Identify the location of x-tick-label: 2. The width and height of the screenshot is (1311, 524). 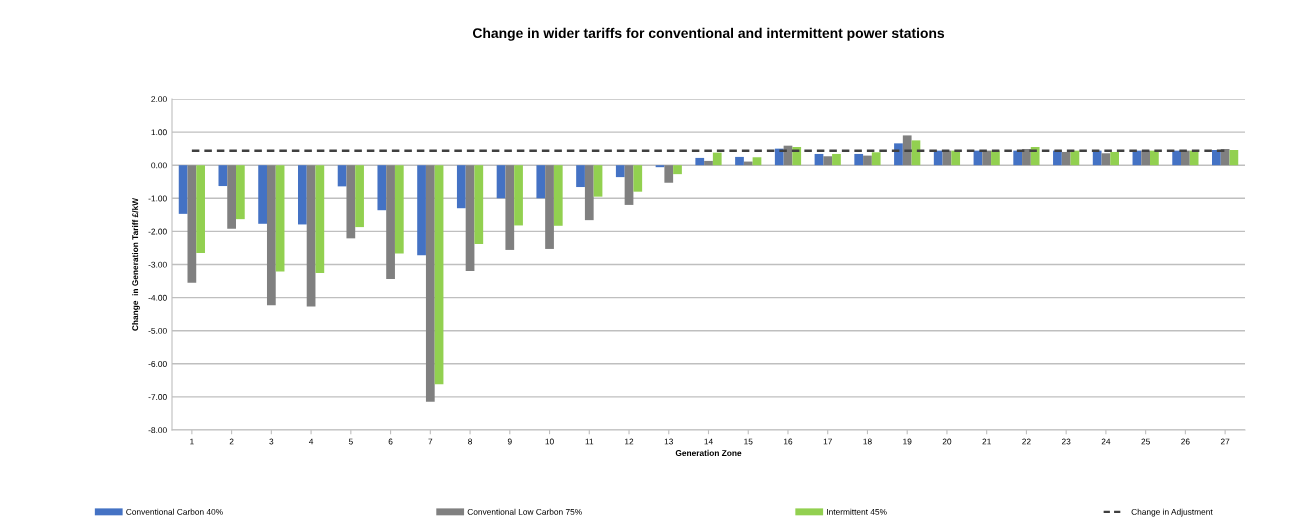
(231, 441).